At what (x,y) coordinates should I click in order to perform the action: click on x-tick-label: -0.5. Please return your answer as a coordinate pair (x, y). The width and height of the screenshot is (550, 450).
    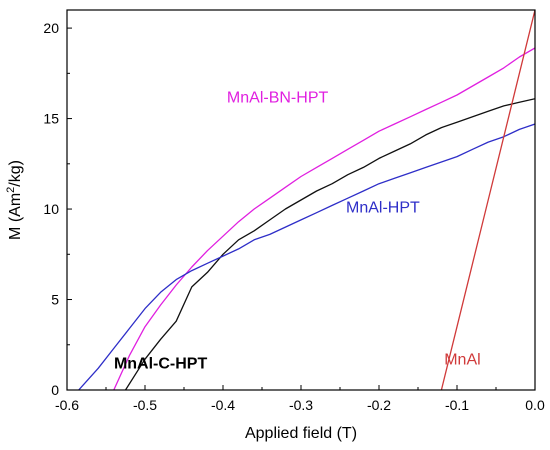
    Looking at the image, I should click on (145, 405).